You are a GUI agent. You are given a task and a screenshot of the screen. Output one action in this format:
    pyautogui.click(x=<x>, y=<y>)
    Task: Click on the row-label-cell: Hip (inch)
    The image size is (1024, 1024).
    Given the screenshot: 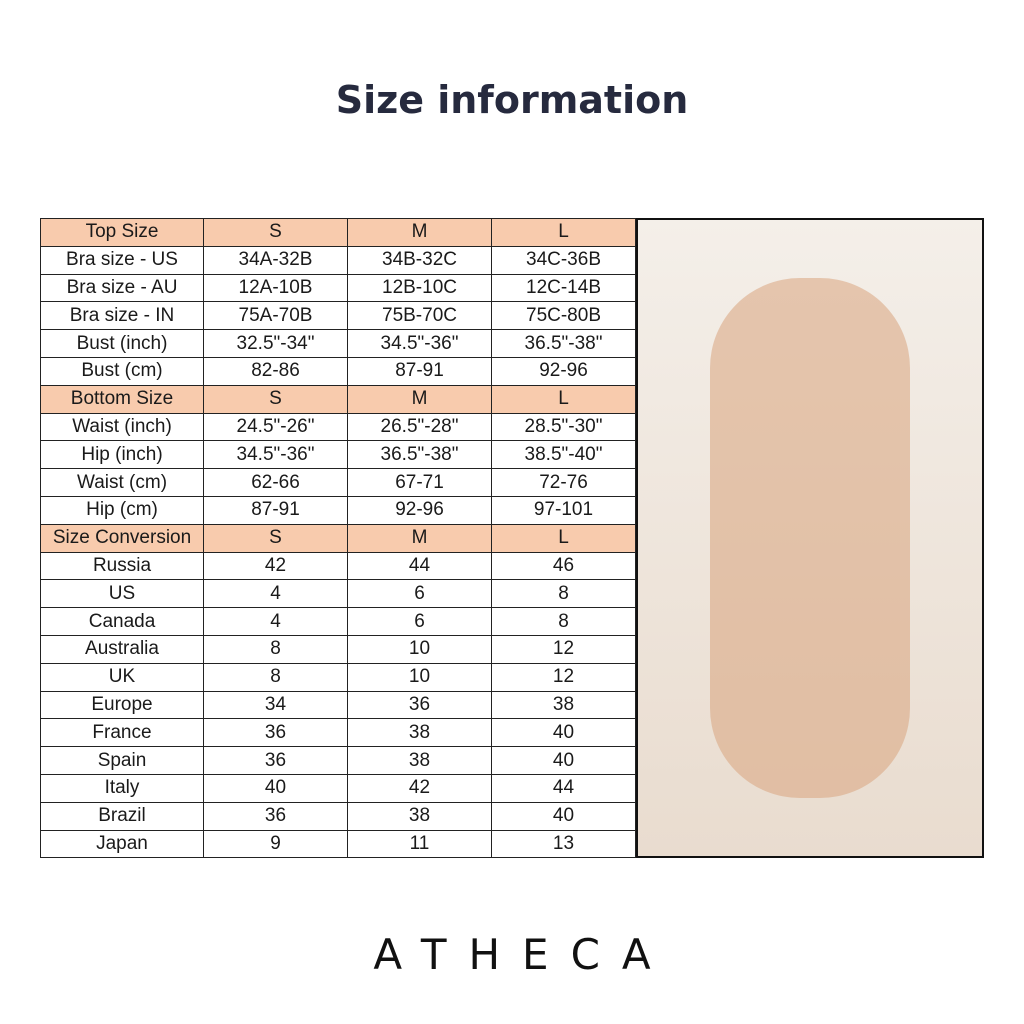 What is the action you would take?
    pyautogui.click(x=122, y=455)
    